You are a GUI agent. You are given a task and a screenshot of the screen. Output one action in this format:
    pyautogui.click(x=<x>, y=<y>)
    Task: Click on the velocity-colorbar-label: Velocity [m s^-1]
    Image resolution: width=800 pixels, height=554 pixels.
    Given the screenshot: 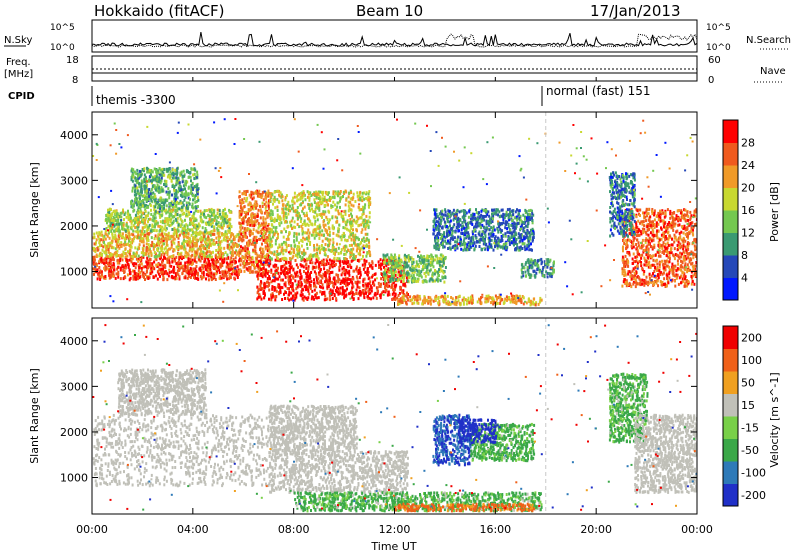 What is the action you would take?
    pyautogui.click(x=774, y=419)
    